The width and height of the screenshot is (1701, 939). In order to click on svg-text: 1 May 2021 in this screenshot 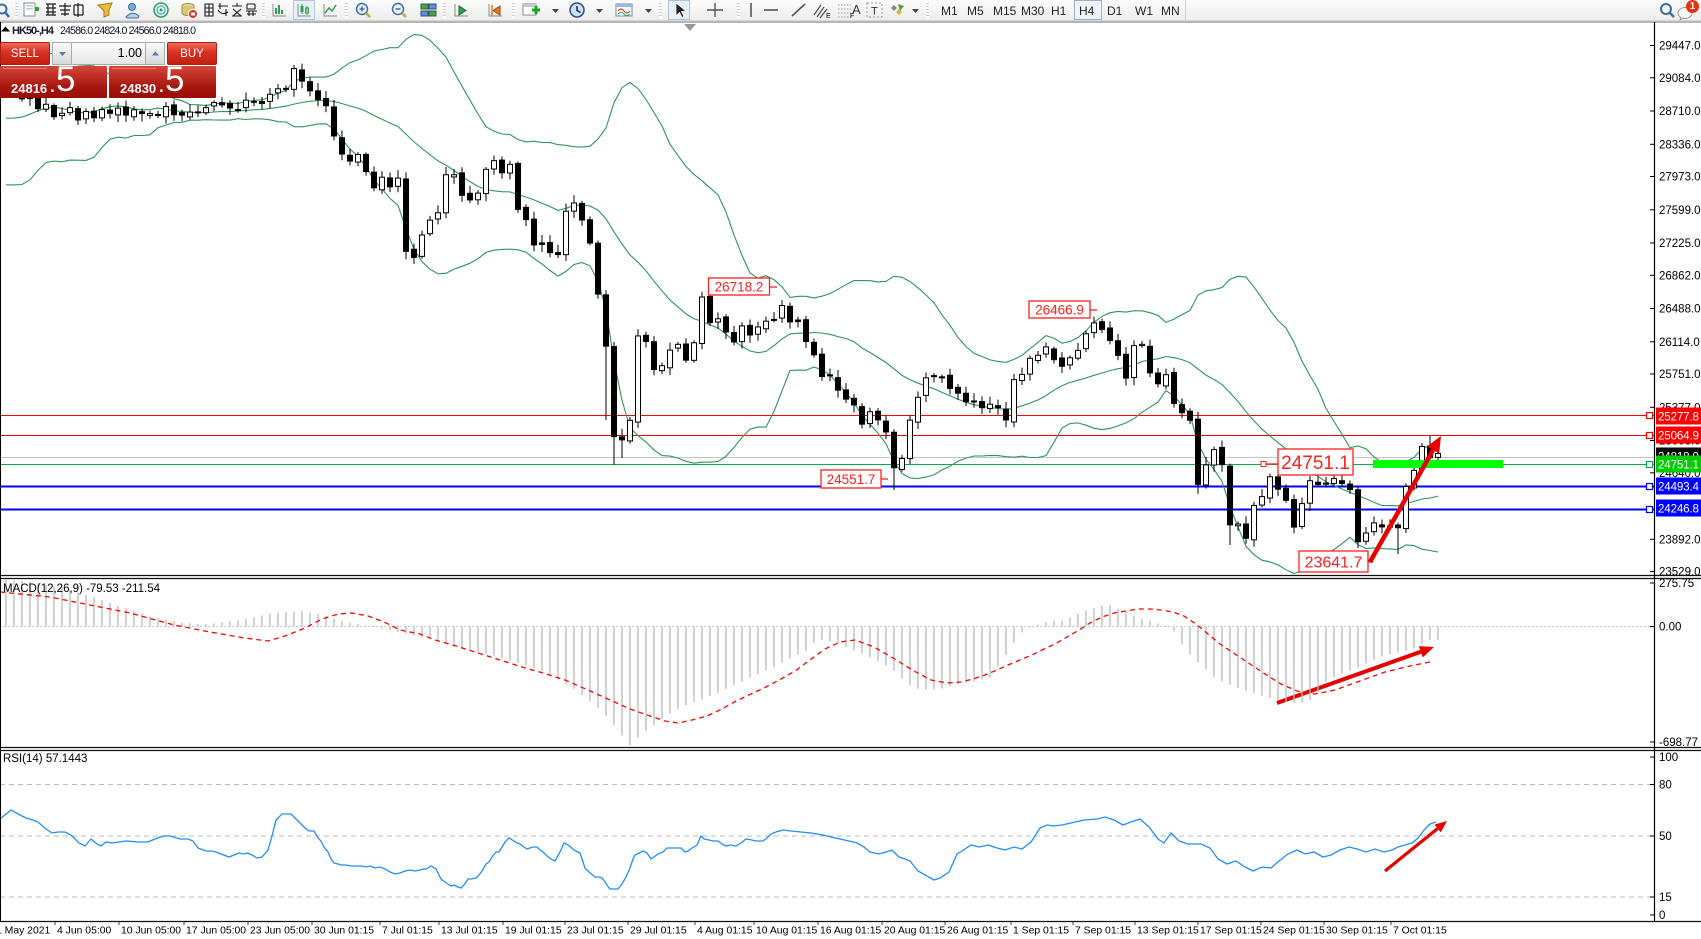, I will do `click(25, 931)`.